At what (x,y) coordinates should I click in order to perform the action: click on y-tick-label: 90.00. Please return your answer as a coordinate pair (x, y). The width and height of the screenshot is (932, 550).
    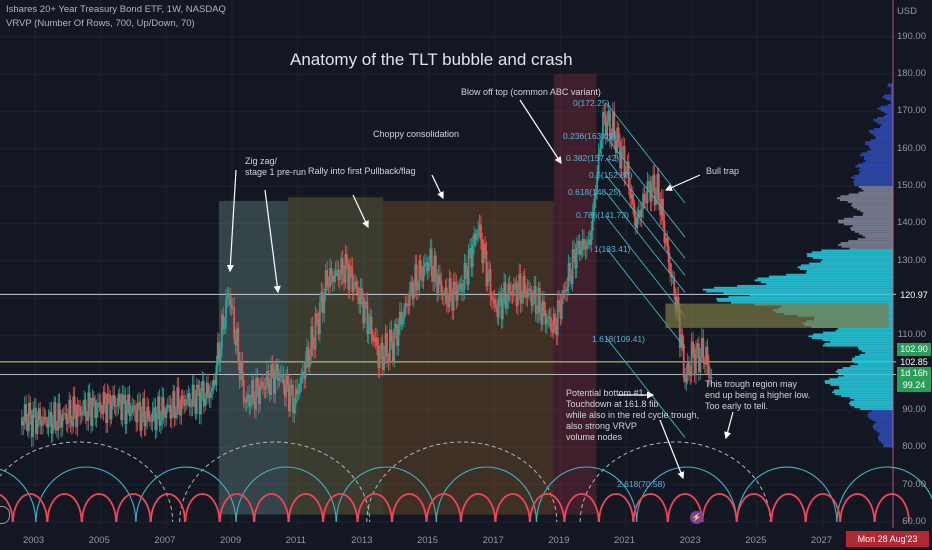
    Looking at the image, I should click on (914, 409).